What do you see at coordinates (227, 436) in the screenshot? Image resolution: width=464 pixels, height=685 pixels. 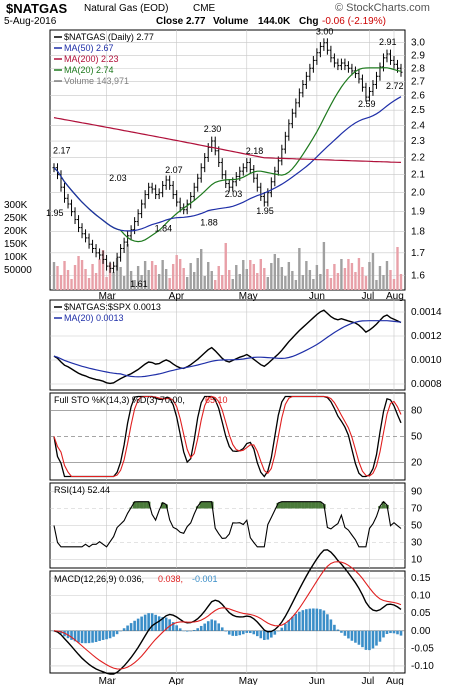 I see `stochastic-d-line` at bounding box center [227, 436].